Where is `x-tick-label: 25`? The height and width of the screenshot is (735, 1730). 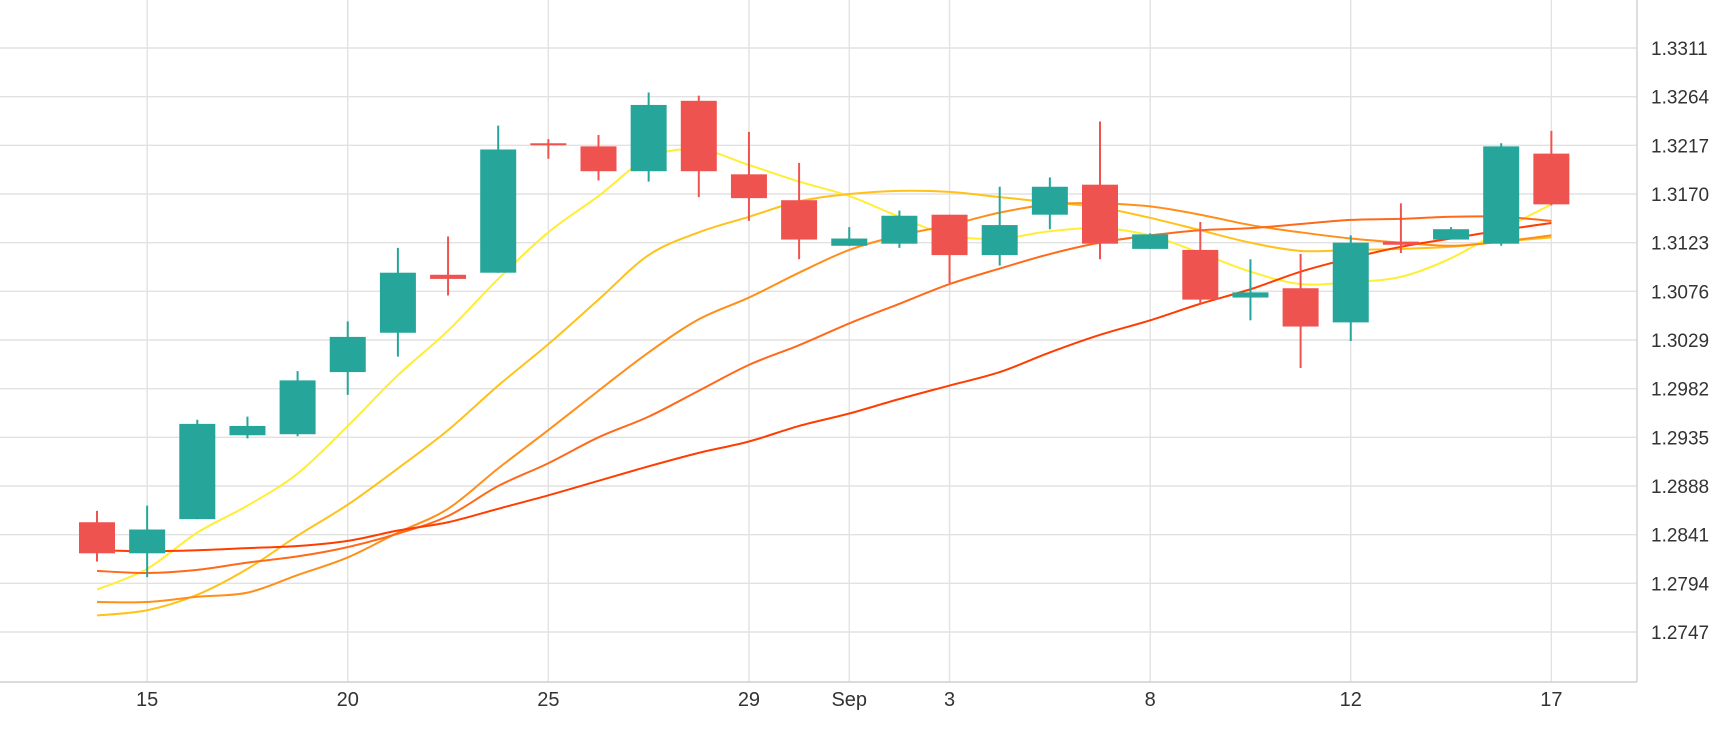
x-tick-label: 25 is located at coordinates (548, 700).